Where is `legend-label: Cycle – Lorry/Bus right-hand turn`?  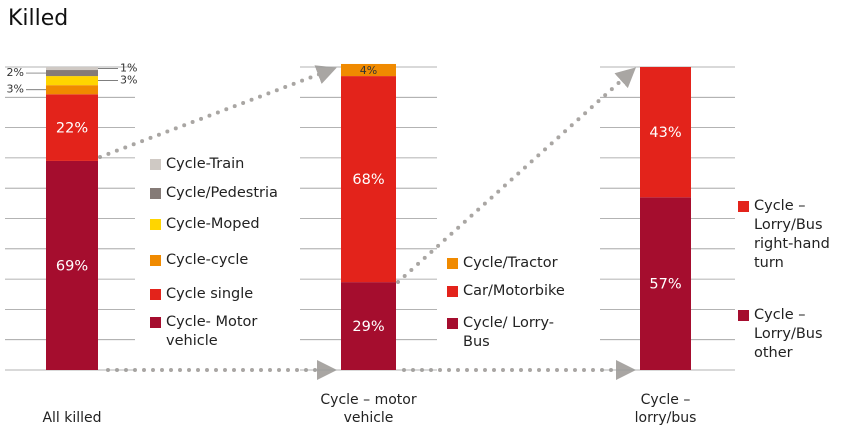
legend-label: Cycle – Lorry/Bus right-hand turn is located at coordinates (792, 234).